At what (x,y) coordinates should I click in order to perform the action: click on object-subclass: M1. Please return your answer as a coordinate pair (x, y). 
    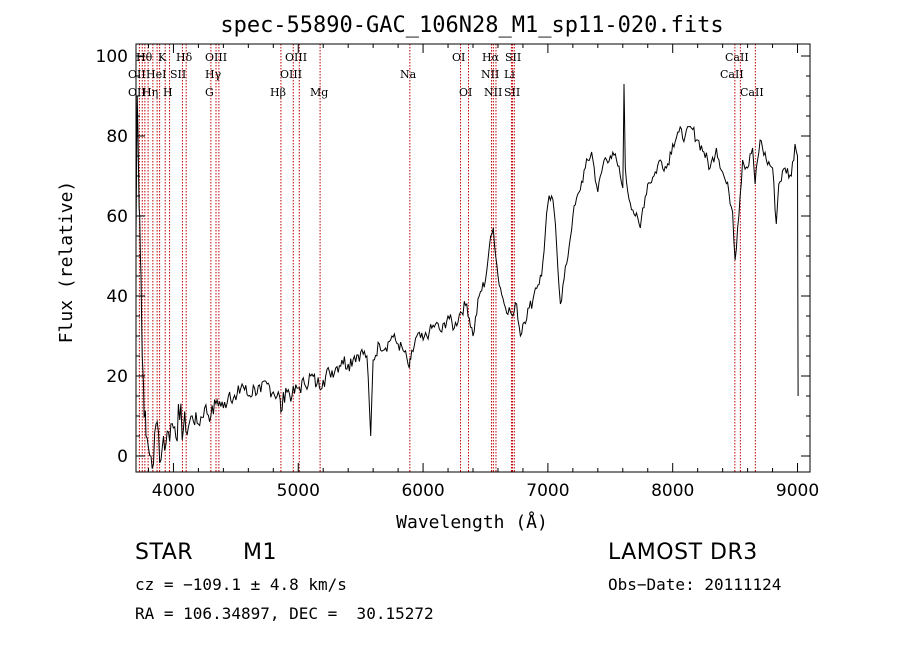
    Looking at the image, I should click on (260, 552).